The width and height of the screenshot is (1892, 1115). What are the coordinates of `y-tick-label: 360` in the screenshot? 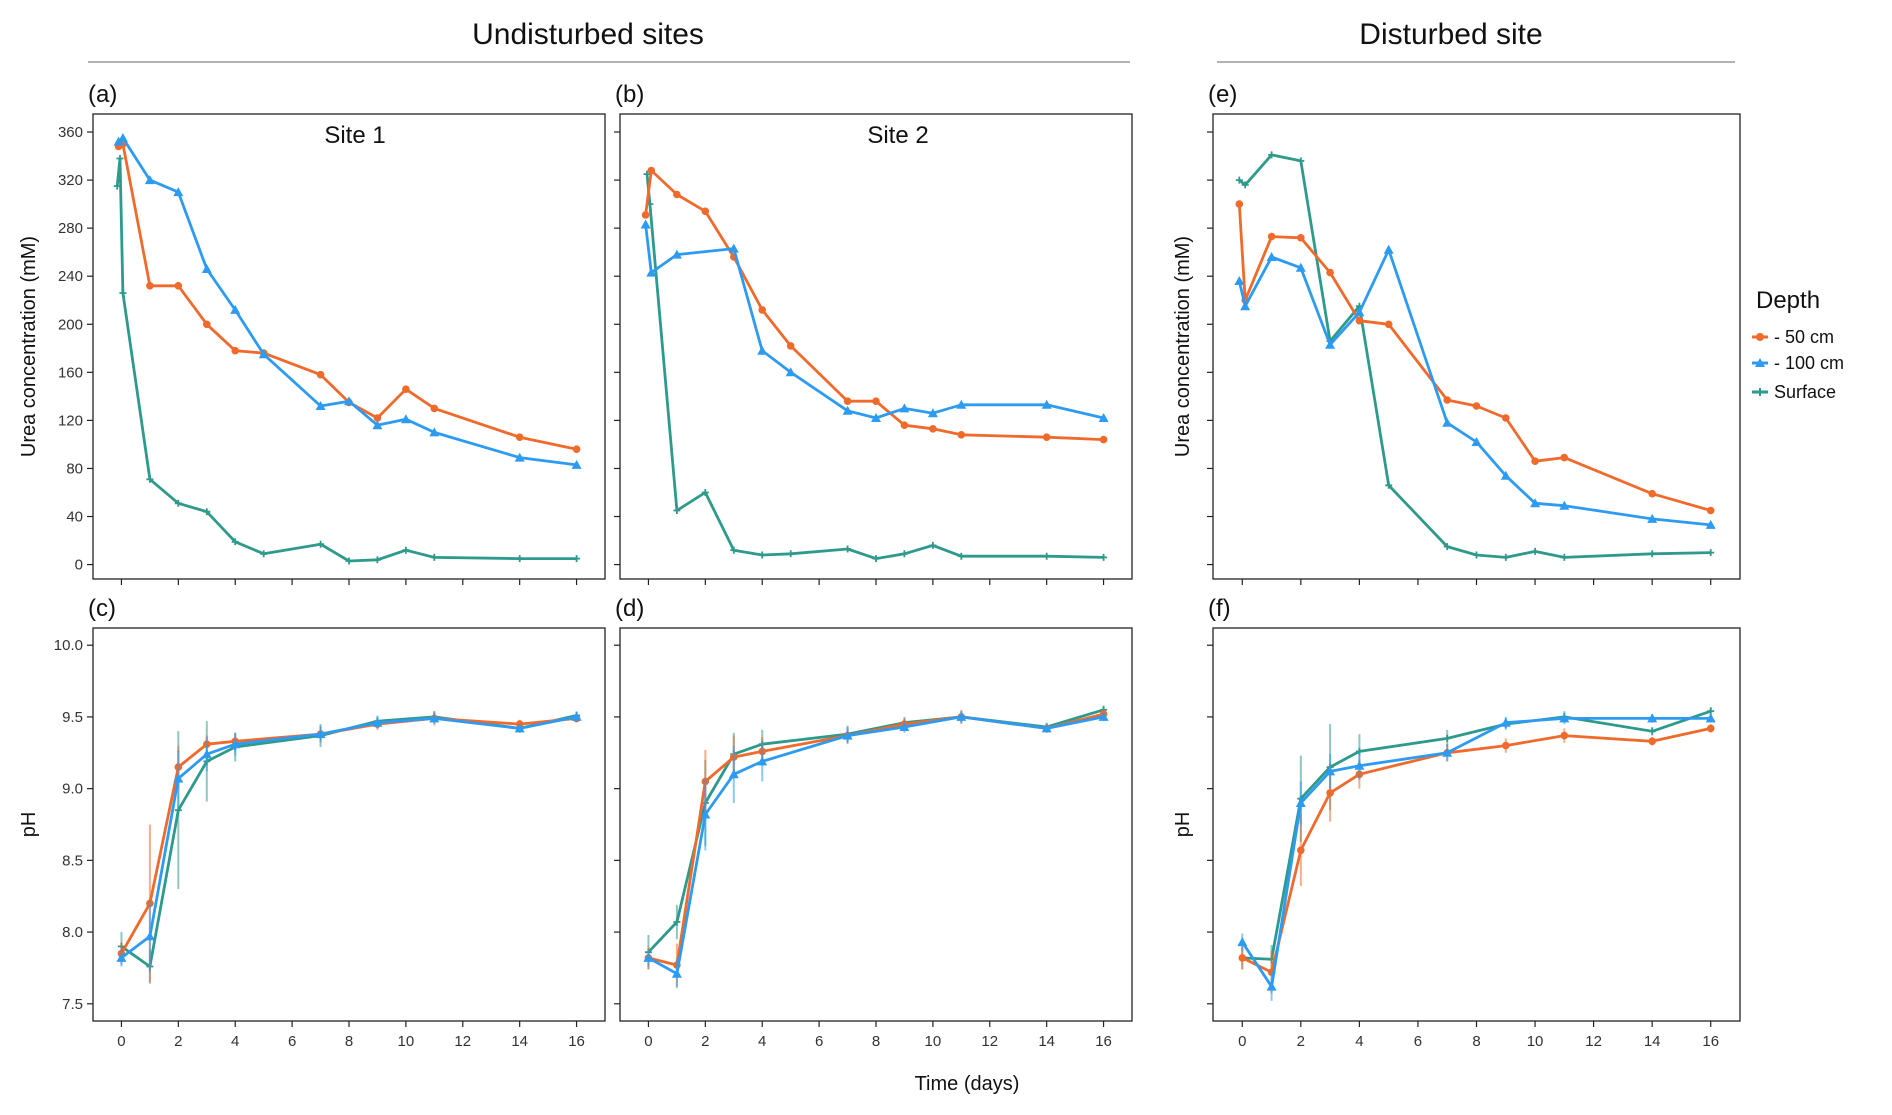 It's located at (70, 132).